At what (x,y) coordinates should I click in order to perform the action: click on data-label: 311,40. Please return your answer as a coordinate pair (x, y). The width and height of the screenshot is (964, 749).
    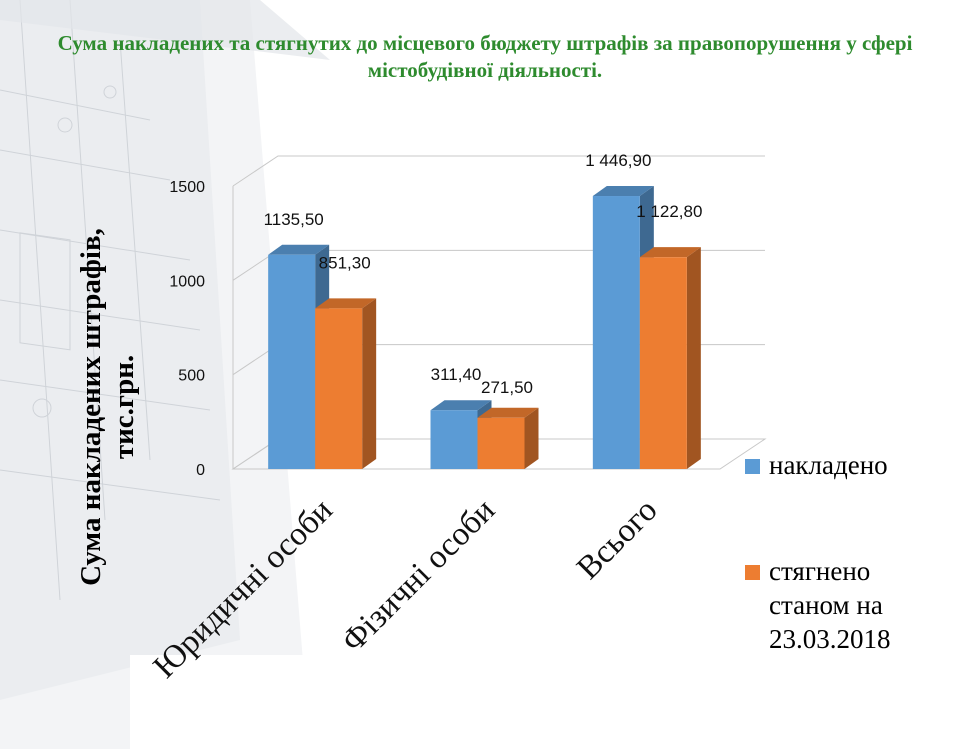
    Looking at the image, I should click on (456, 374).